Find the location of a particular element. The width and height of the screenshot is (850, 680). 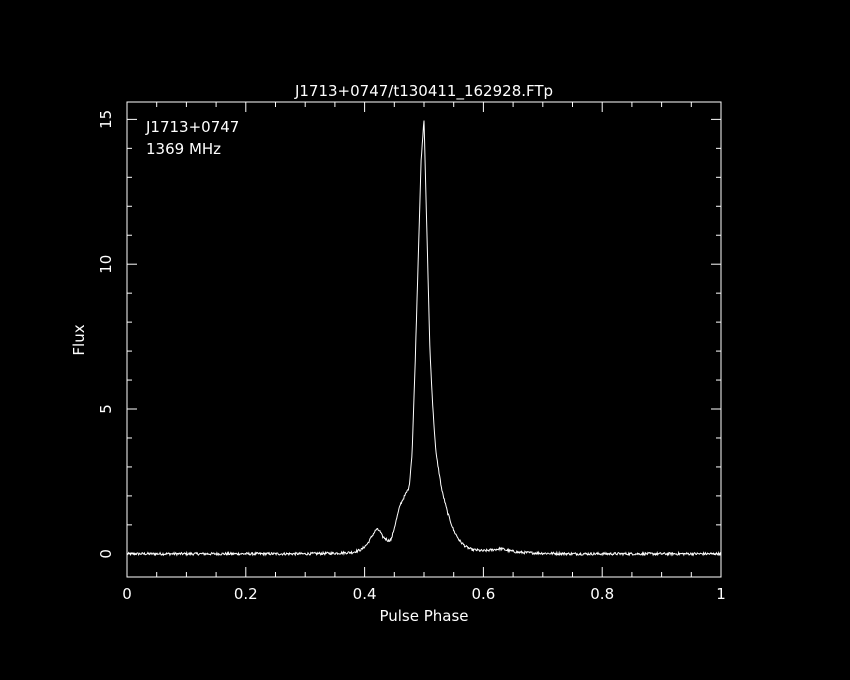

y-axis-label: Flux is located at coordinates (79, 339).